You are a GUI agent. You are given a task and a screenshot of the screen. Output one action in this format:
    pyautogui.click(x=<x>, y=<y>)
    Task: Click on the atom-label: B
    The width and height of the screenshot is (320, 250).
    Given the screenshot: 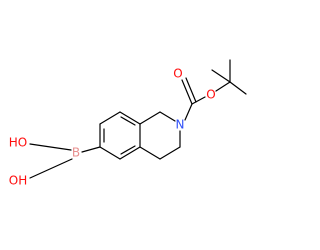 What is the action you would take?
    pyautogui.click(x=76, y=153)
    